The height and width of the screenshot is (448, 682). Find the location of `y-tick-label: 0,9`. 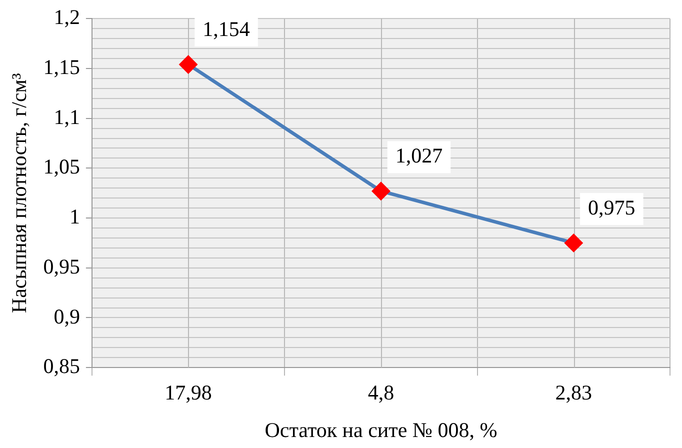

y-tick-label: 0,9 is located at coordinates (67, 316).